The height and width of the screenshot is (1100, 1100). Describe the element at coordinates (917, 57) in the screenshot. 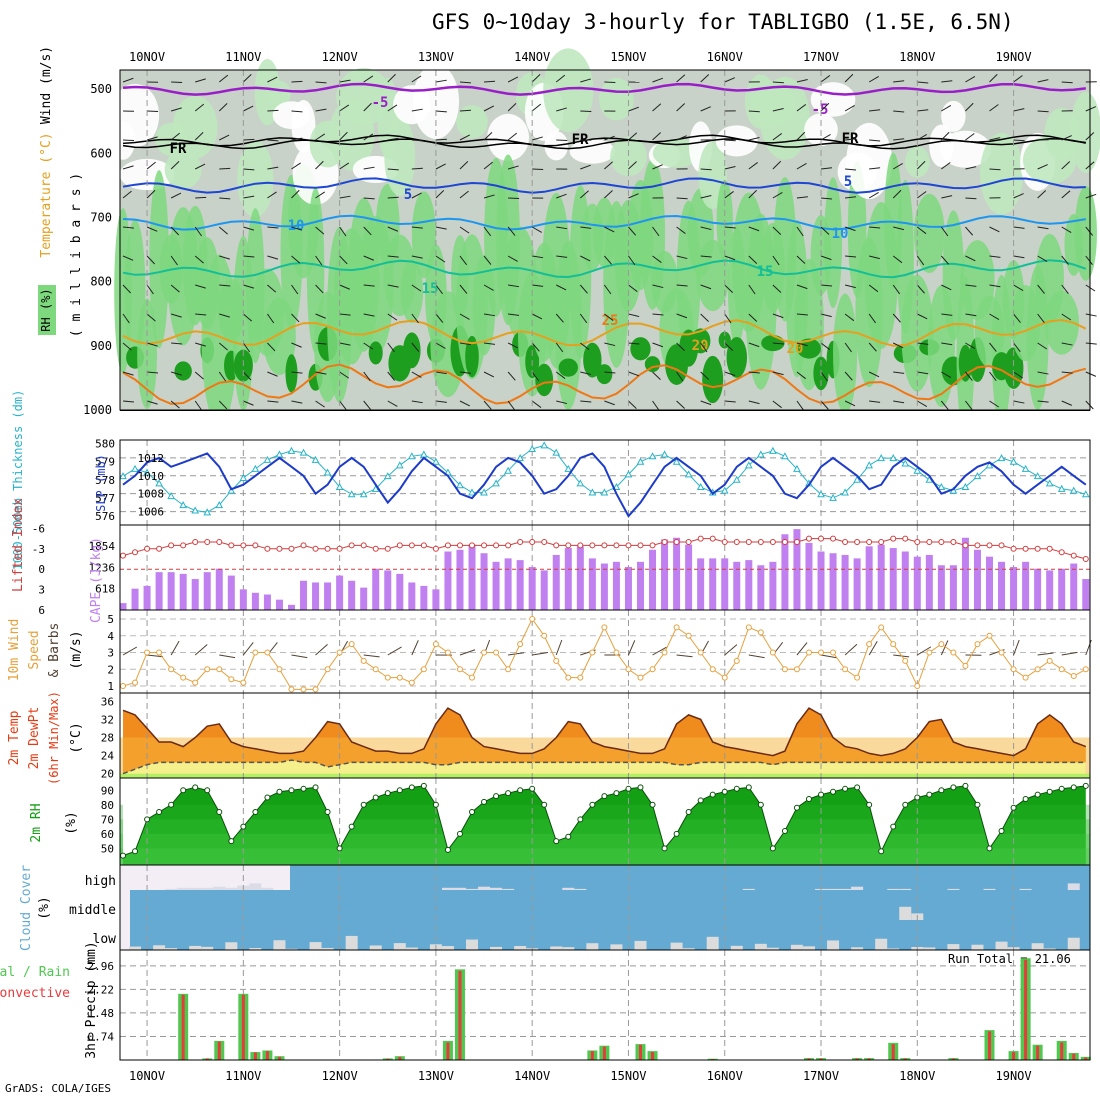

I see `date-label-top: 18NOV` at that location.